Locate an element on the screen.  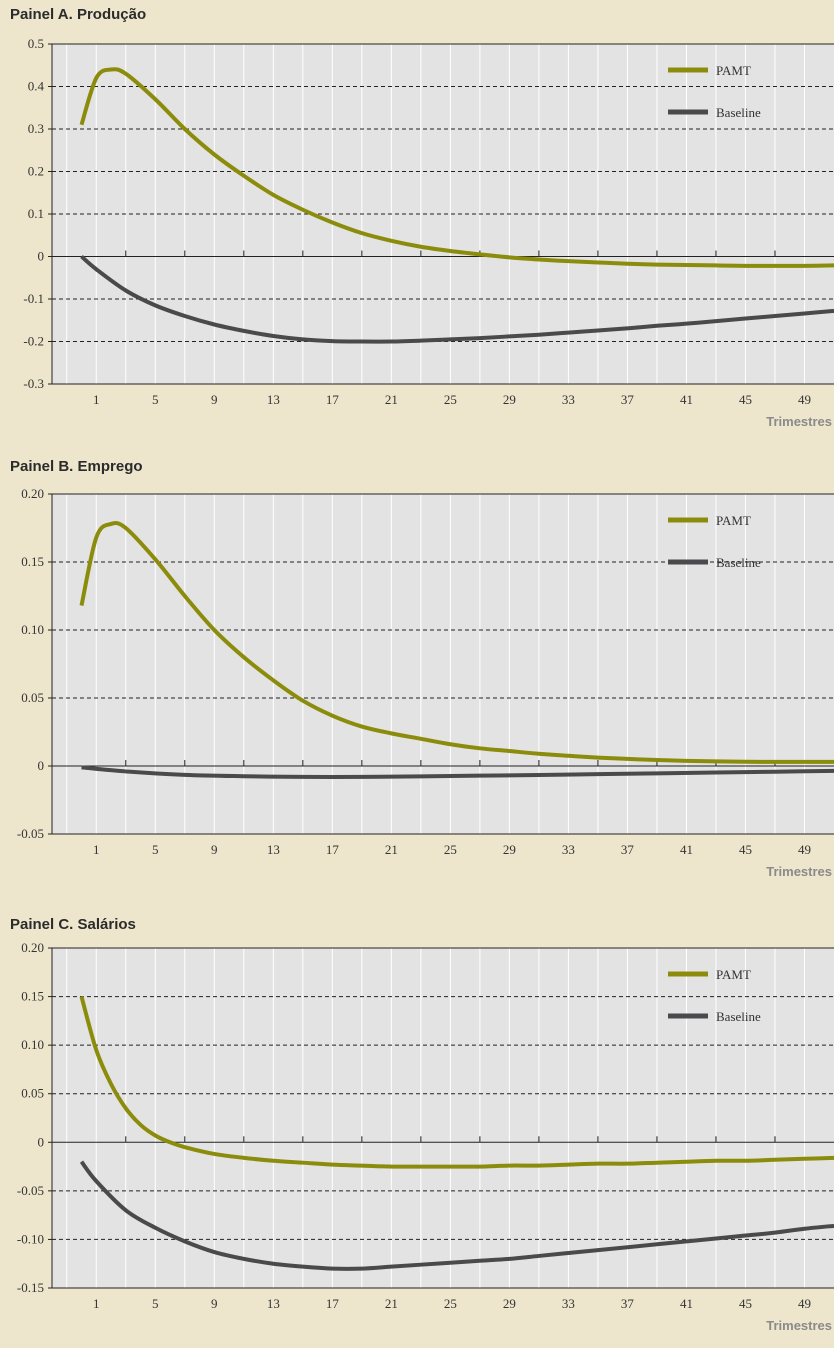
y-tick-label: 0.2 is located at coordinates (36, 171).